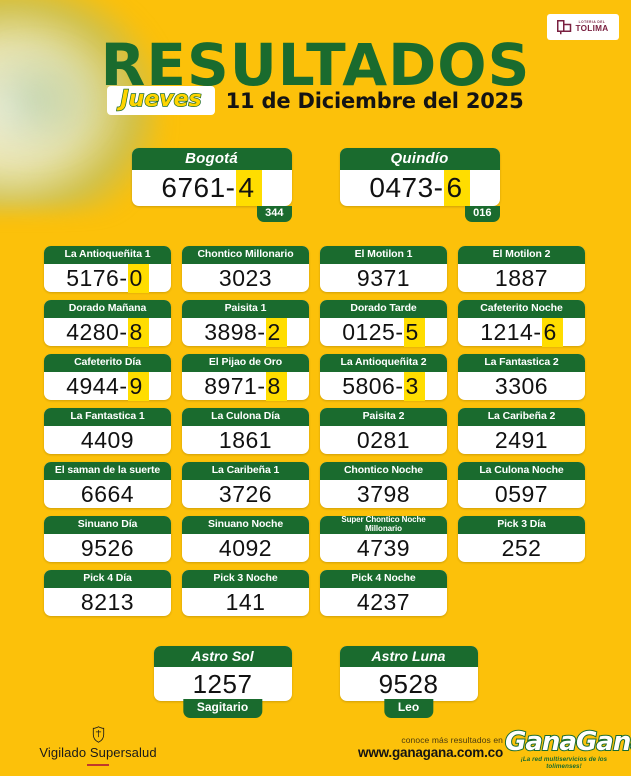 This screenshot has width=631, height=776. I want to click on result-number-base: 1887, so click(521, 277).